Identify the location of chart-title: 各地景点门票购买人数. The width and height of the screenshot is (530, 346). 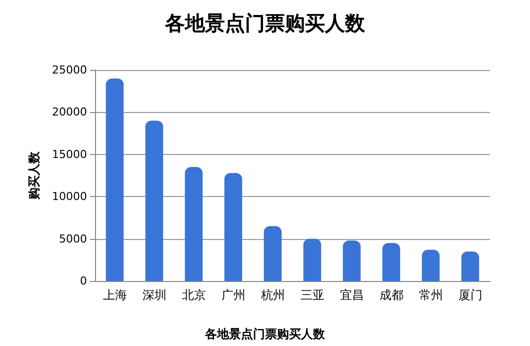
(265, 23).